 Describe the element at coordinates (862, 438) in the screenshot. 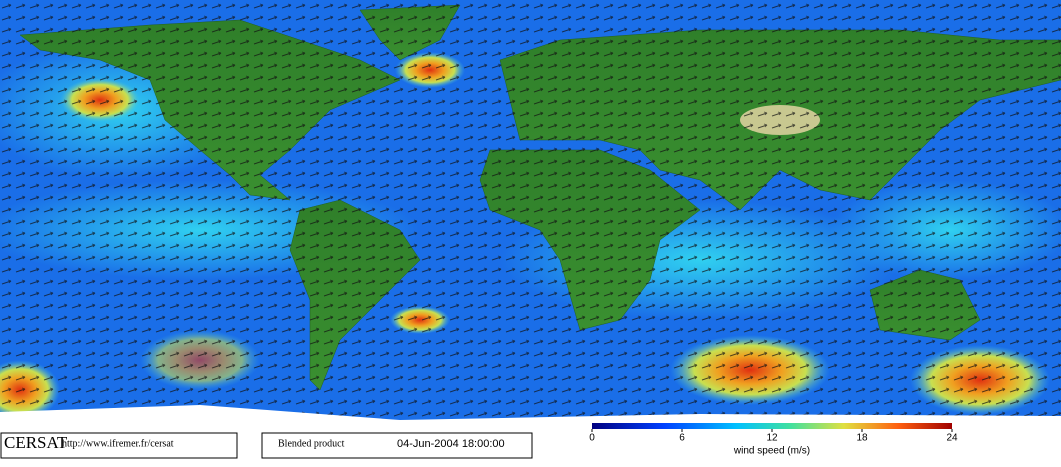

I see `colorbar-tick-label: 18` at that location.